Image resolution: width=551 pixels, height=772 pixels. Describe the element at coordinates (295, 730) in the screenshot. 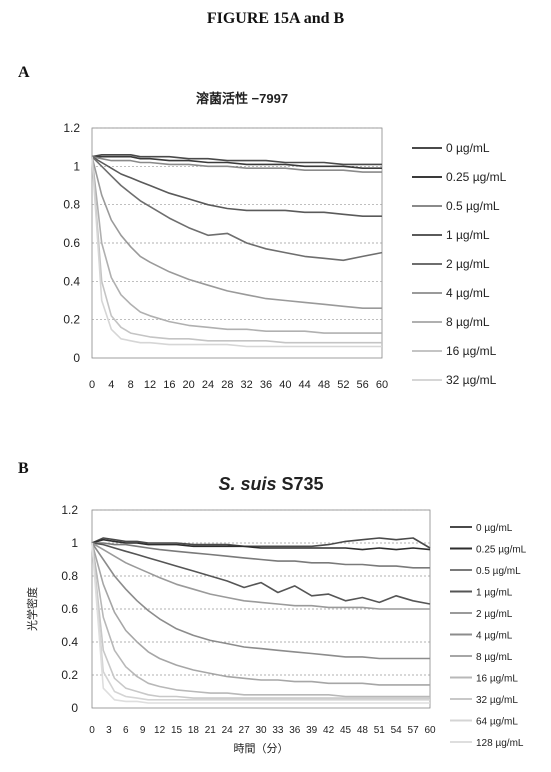

I see `x-tick-label-b: 36` at that location.